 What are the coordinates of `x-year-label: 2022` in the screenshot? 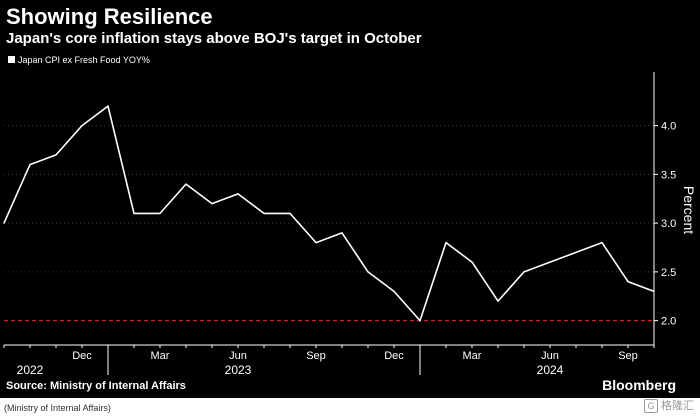 It's located at (30, 370).